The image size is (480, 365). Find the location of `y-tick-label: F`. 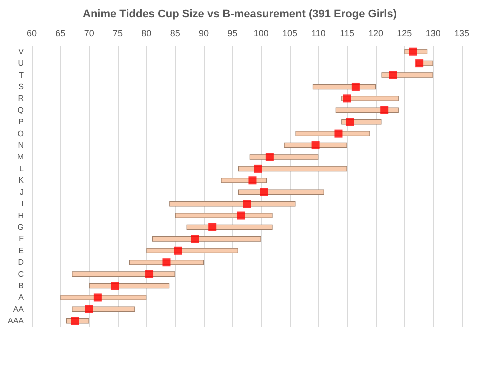

y-tick-label: F is located at coordinates (21, 239).